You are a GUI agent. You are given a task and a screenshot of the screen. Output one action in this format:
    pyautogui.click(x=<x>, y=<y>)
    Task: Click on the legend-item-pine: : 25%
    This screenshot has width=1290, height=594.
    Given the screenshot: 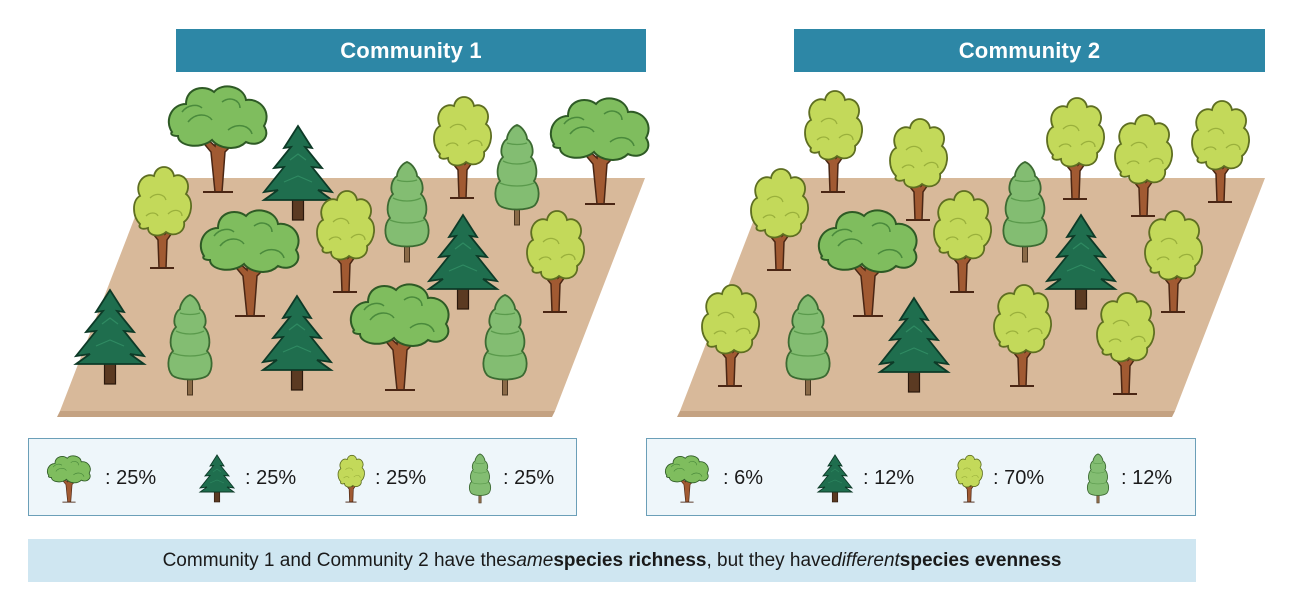 What is the action you would take?
    pyautogui.click(x=245, y=478)
    